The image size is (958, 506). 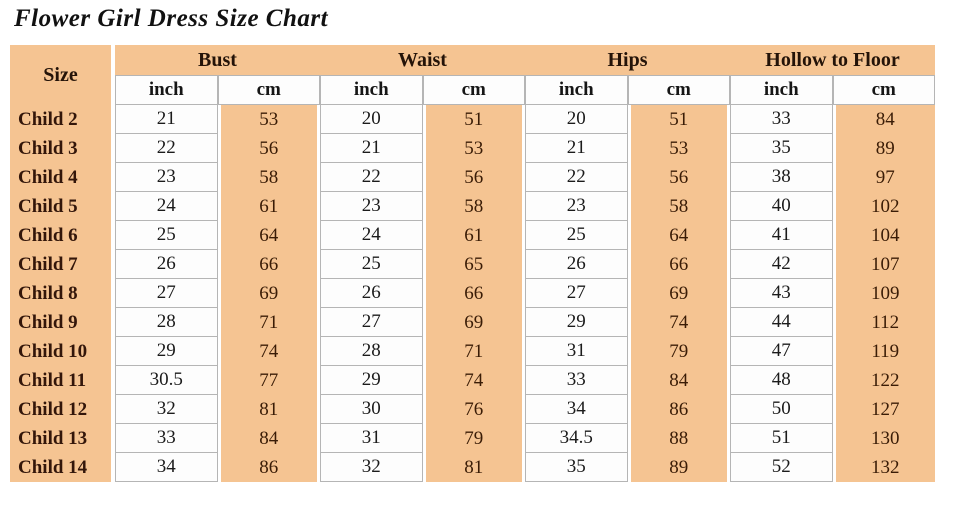 I want to click on measurement-cell-waist-inch: 21, so click(x=371, y=148).